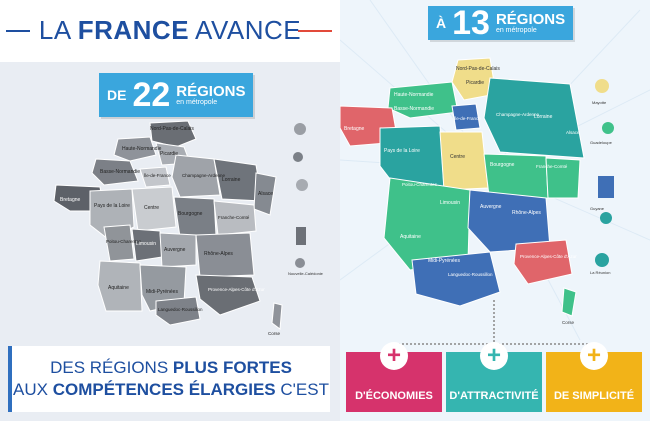 The height and width of the screenshot is (421, 650). Describe the element at coordinates (315, 31) in the screenshot. I see `title-line-right` at that location.